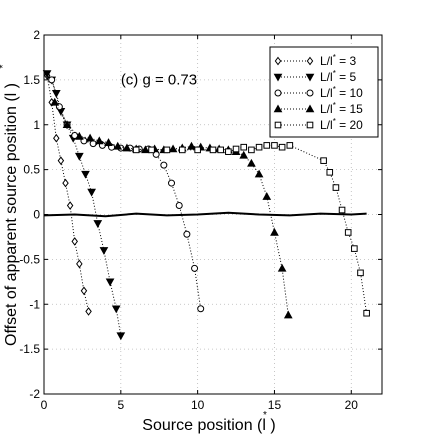  What do you see at coordinates (208, 425) in the screenshot?
I see `x-axis-label: Source position (l )` at bounding box center [208, 425].